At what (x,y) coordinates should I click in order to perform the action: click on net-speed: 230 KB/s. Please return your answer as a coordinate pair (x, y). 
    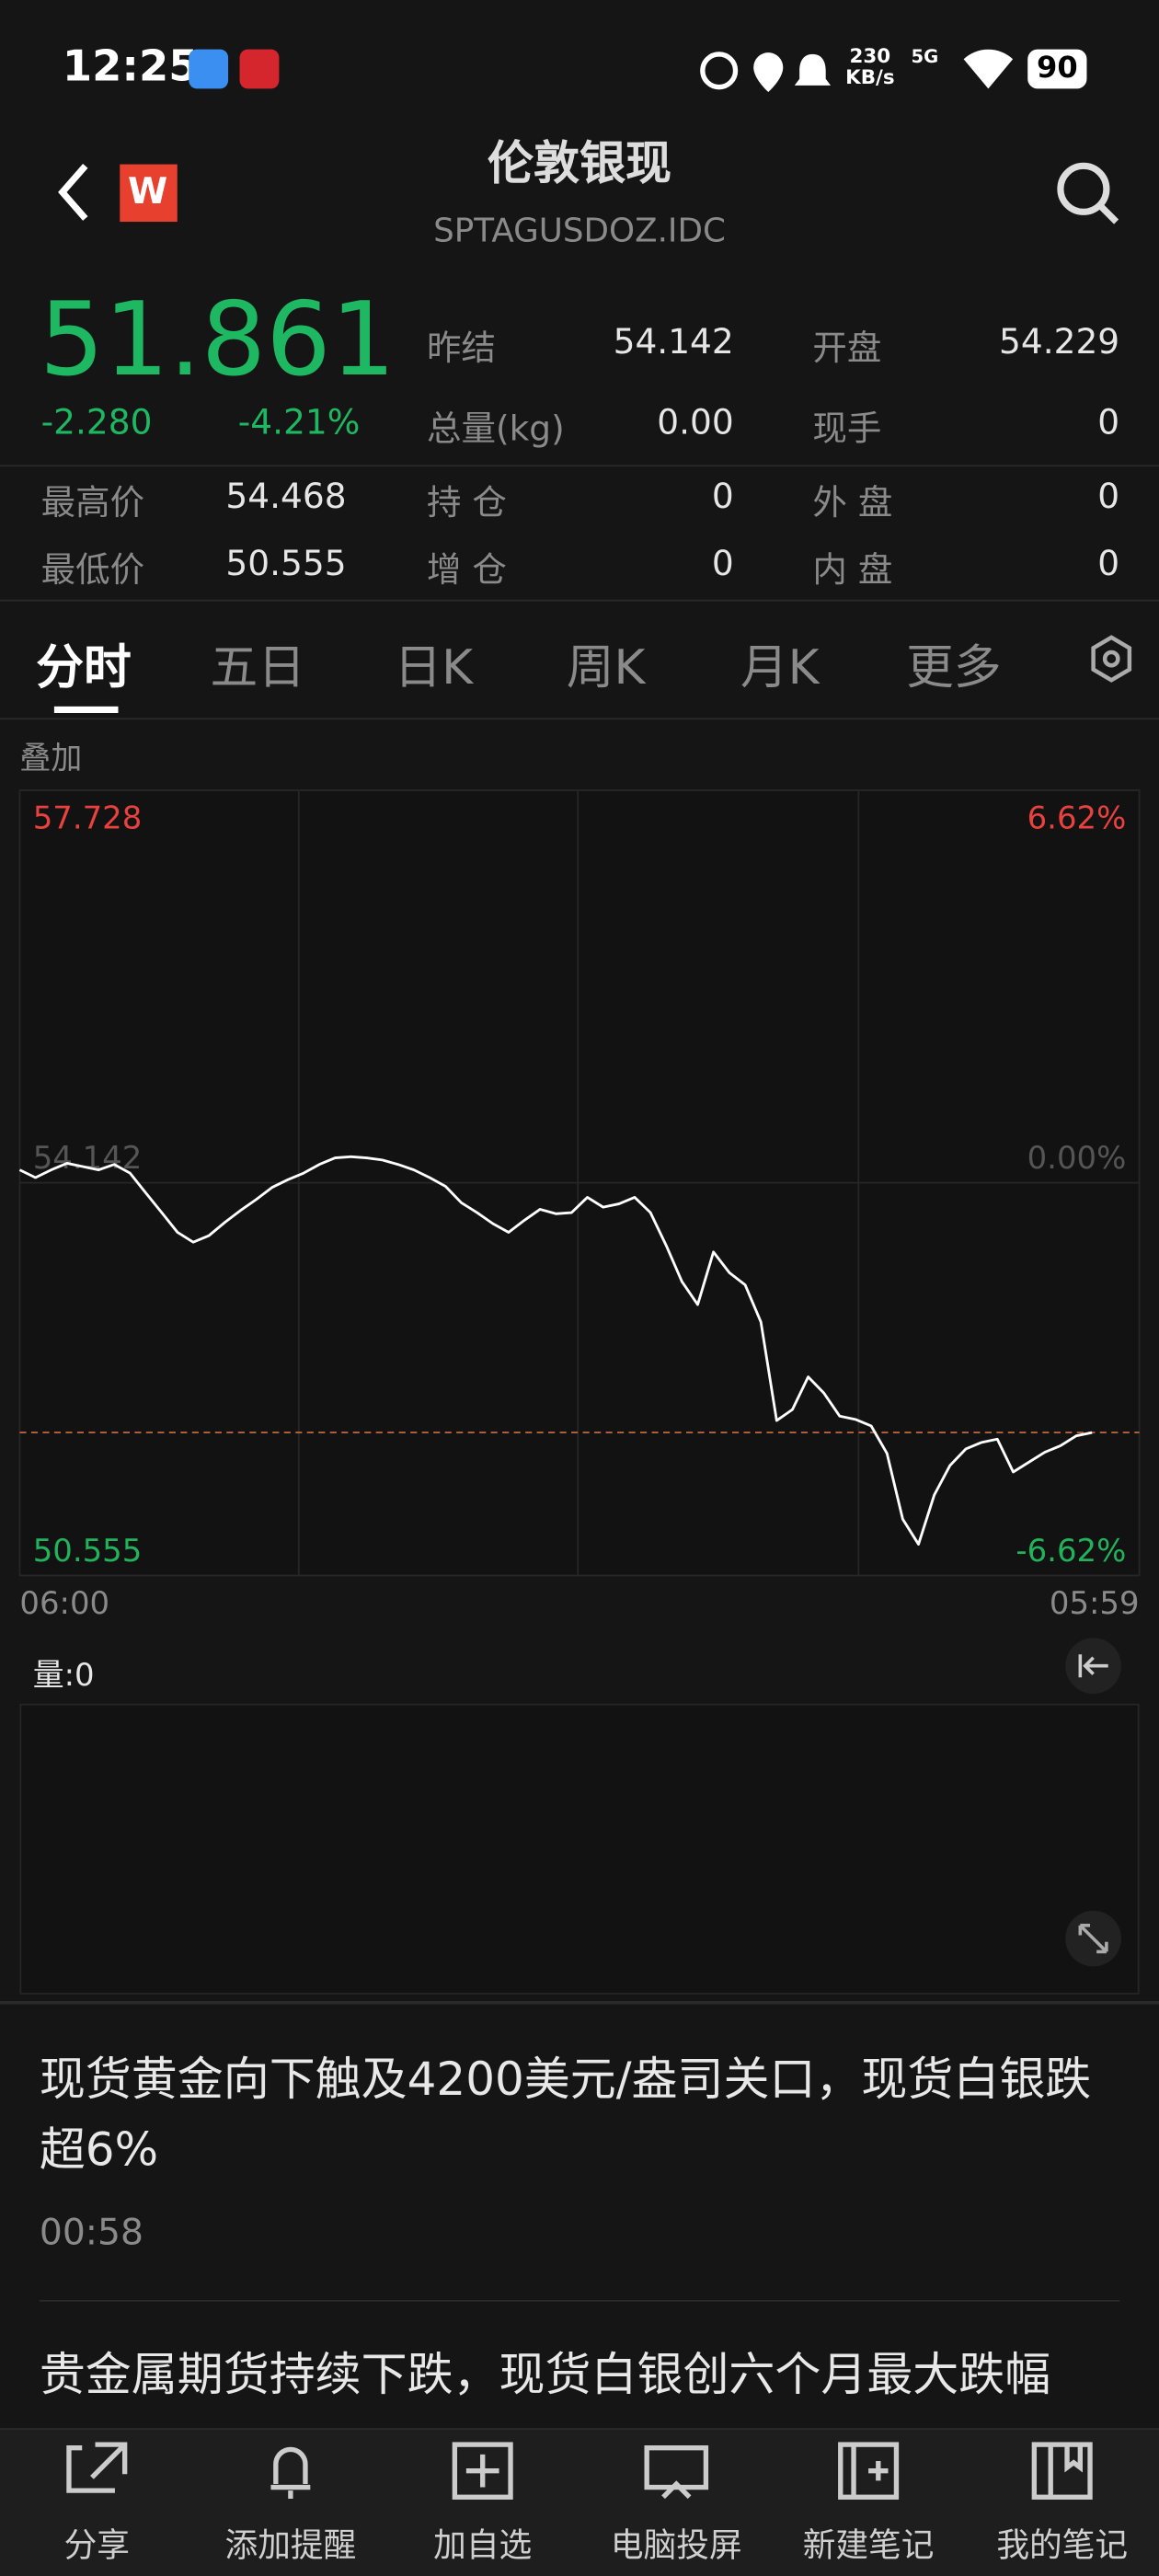
    Looking at the image, I should click on (870, 66).